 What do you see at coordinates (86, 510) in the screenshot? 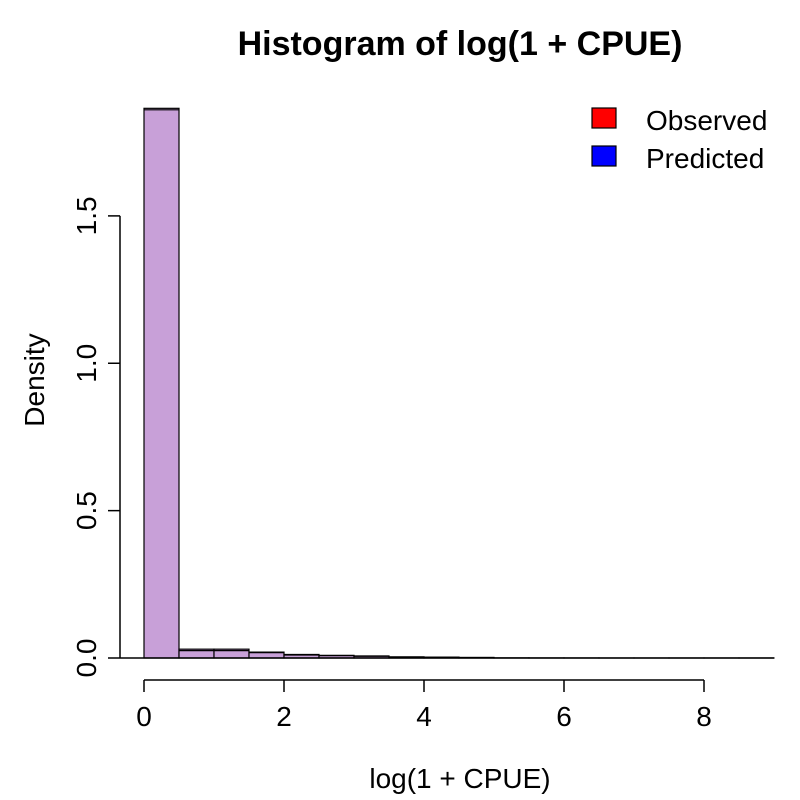
I see `y-tick-label: 0.5` at bounding box center [86, 510].